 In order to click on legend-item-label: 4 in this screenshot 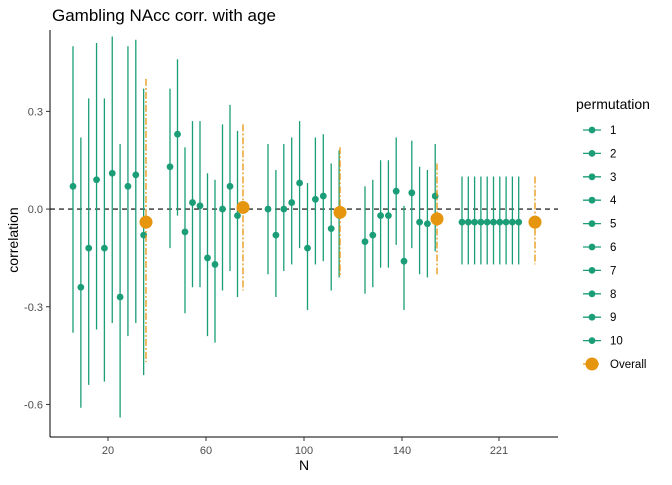, I will do `click(613, 201)`.